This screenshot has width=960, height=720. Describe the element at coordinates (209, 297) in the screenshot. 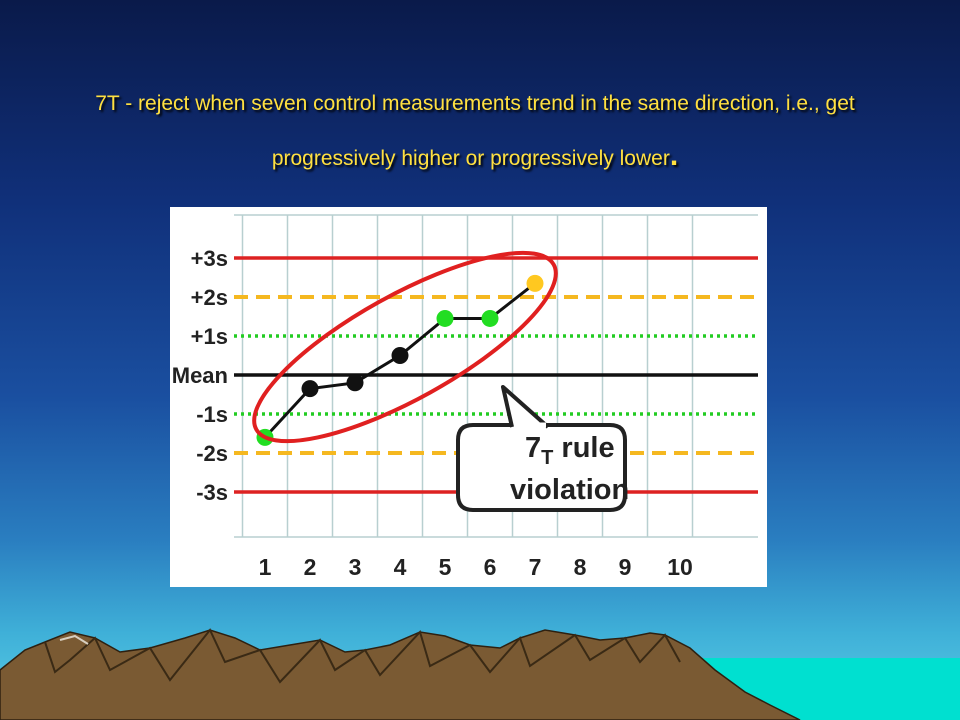

I see `y-tick-label: +2s` at that location.